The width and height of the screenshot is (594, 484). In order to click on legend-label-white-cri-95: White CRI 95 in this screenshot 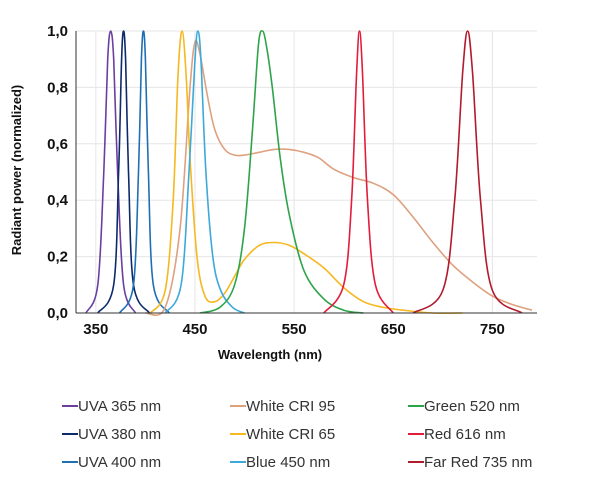, I will do `click(290, 406)`.